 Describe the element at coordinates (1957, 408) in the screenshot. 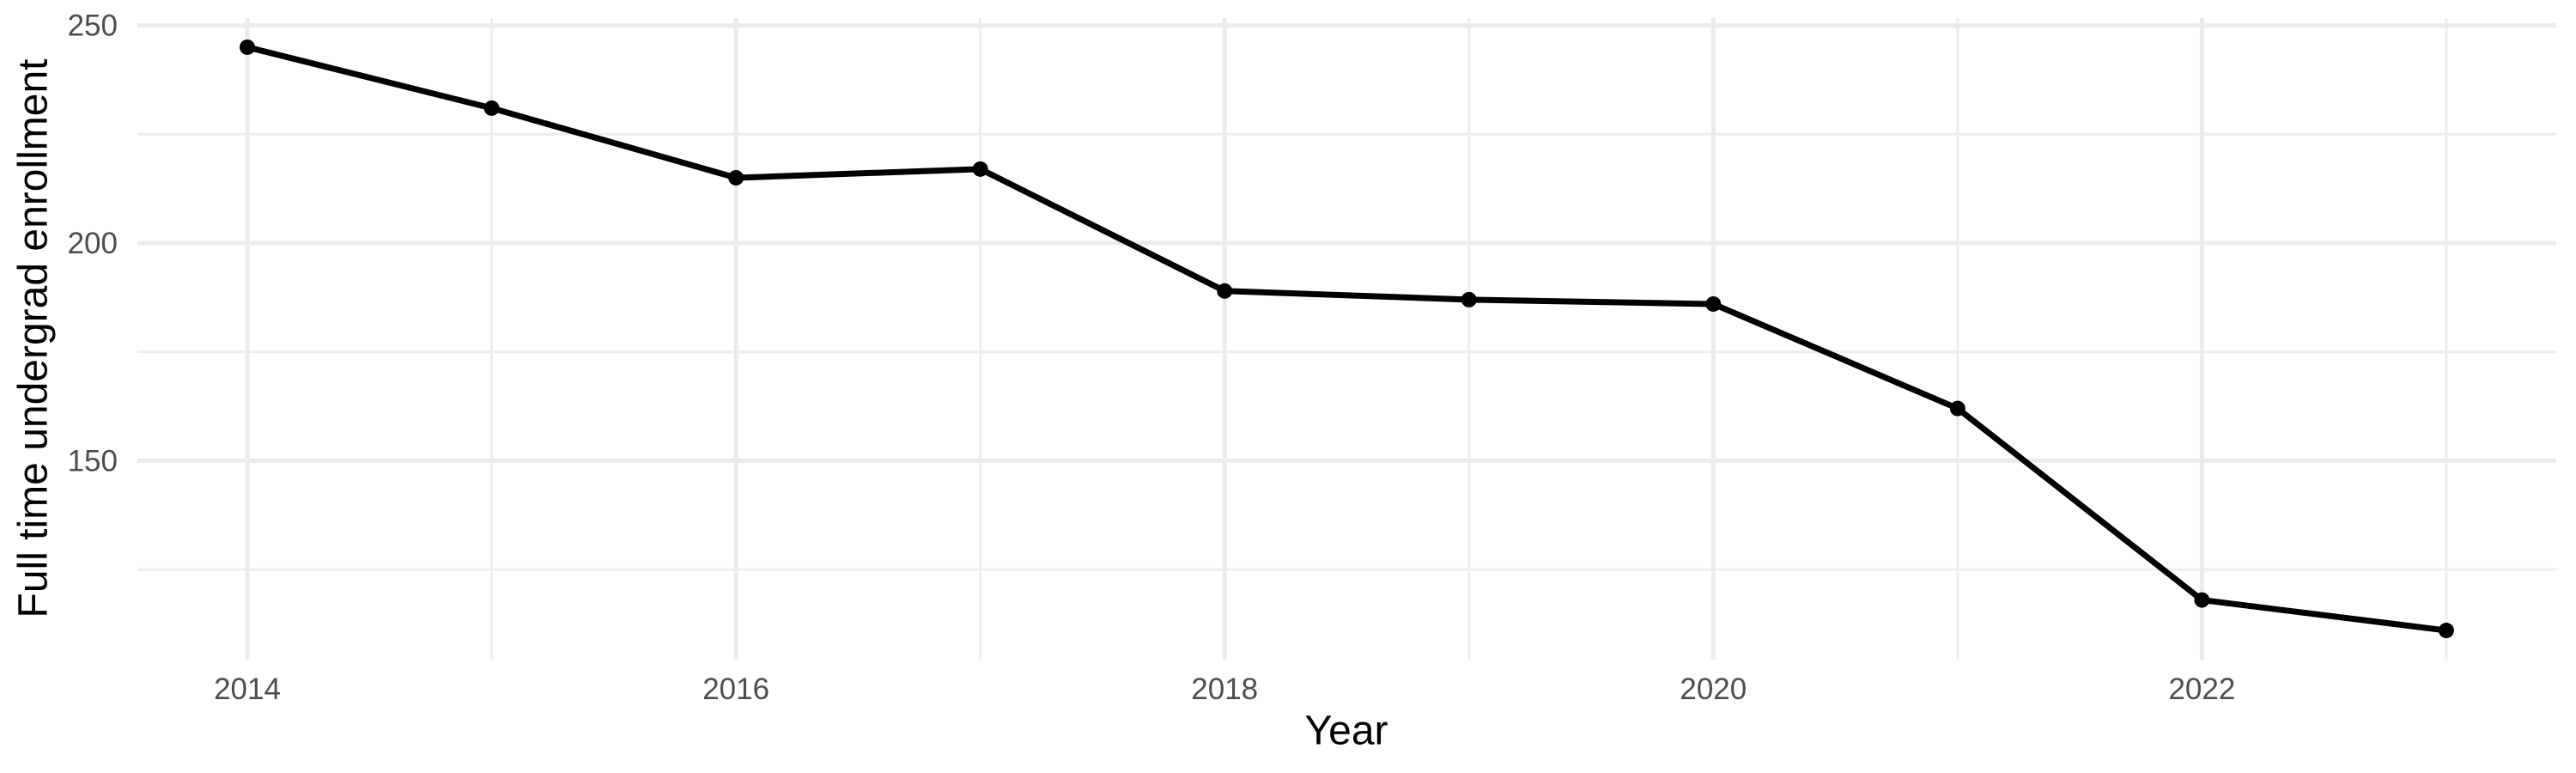

I see `data-point-2021` at that location.